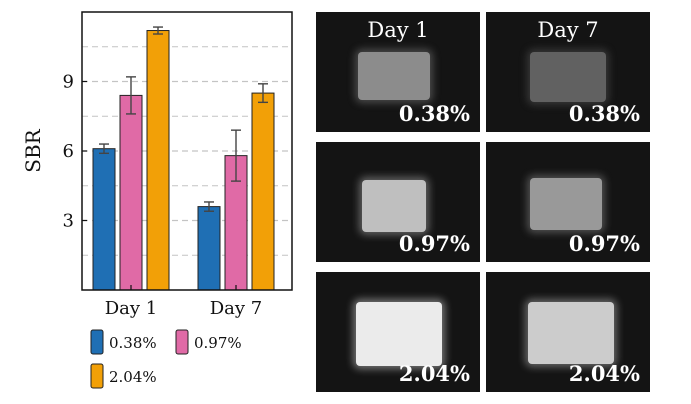 Image resolution: width=691 pixels, height=404 pixels. What do you see at coordinates (568, 30) in the screenshot?
I see `column-title: Day 7` at bounding box center [568, 30].